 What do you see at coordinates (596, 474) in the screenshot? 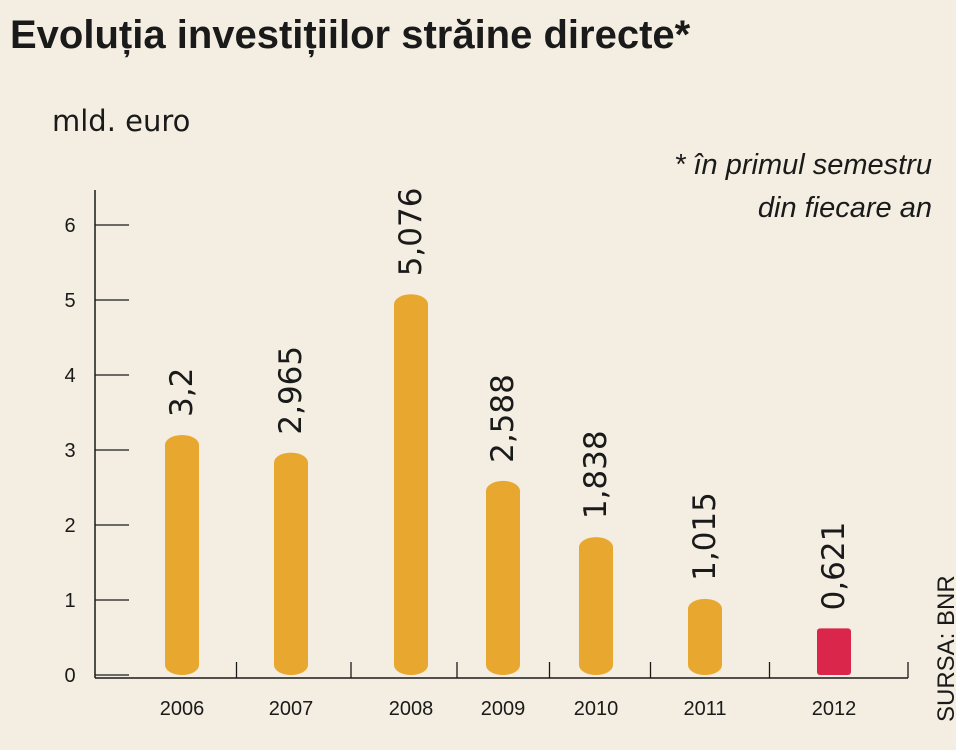
I see `value-label-2010: 1,838` at bounding box center [596, 474].